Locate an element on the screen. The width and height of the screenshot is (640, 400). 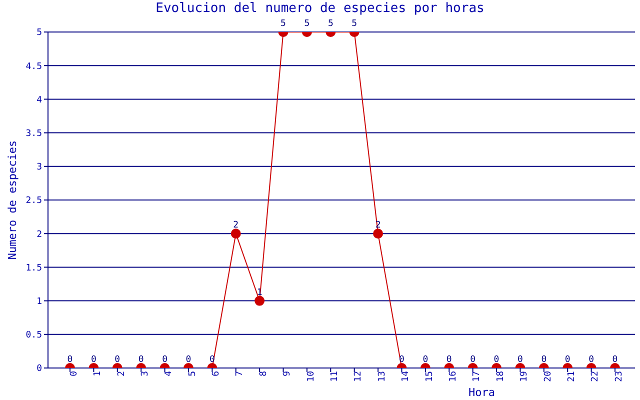
x-tick-label: 20 is located at coordinates (548, 376).